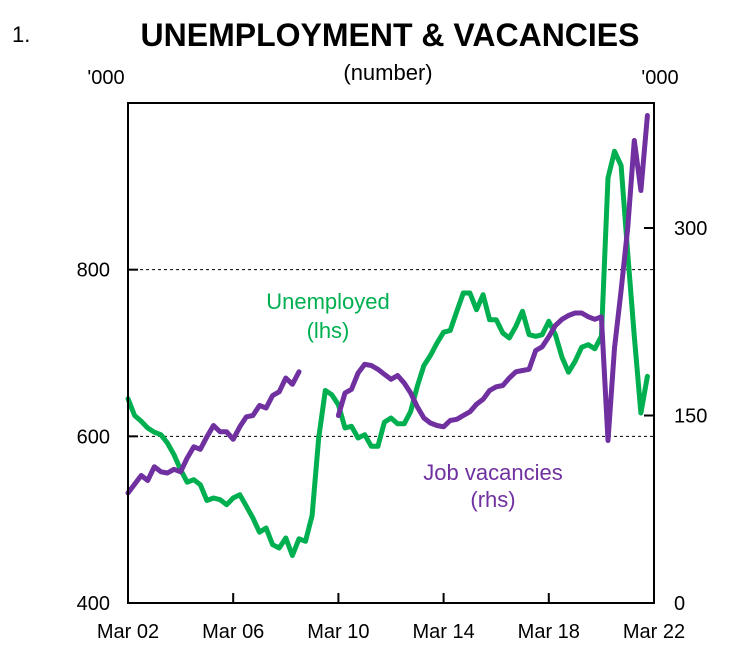 The height and width of the screenshot is (653, 731). What do you see at coordinates (387, 72) in the screenshot?
I see `chart-subtitle: (number)` at bounding box center [387, 72].